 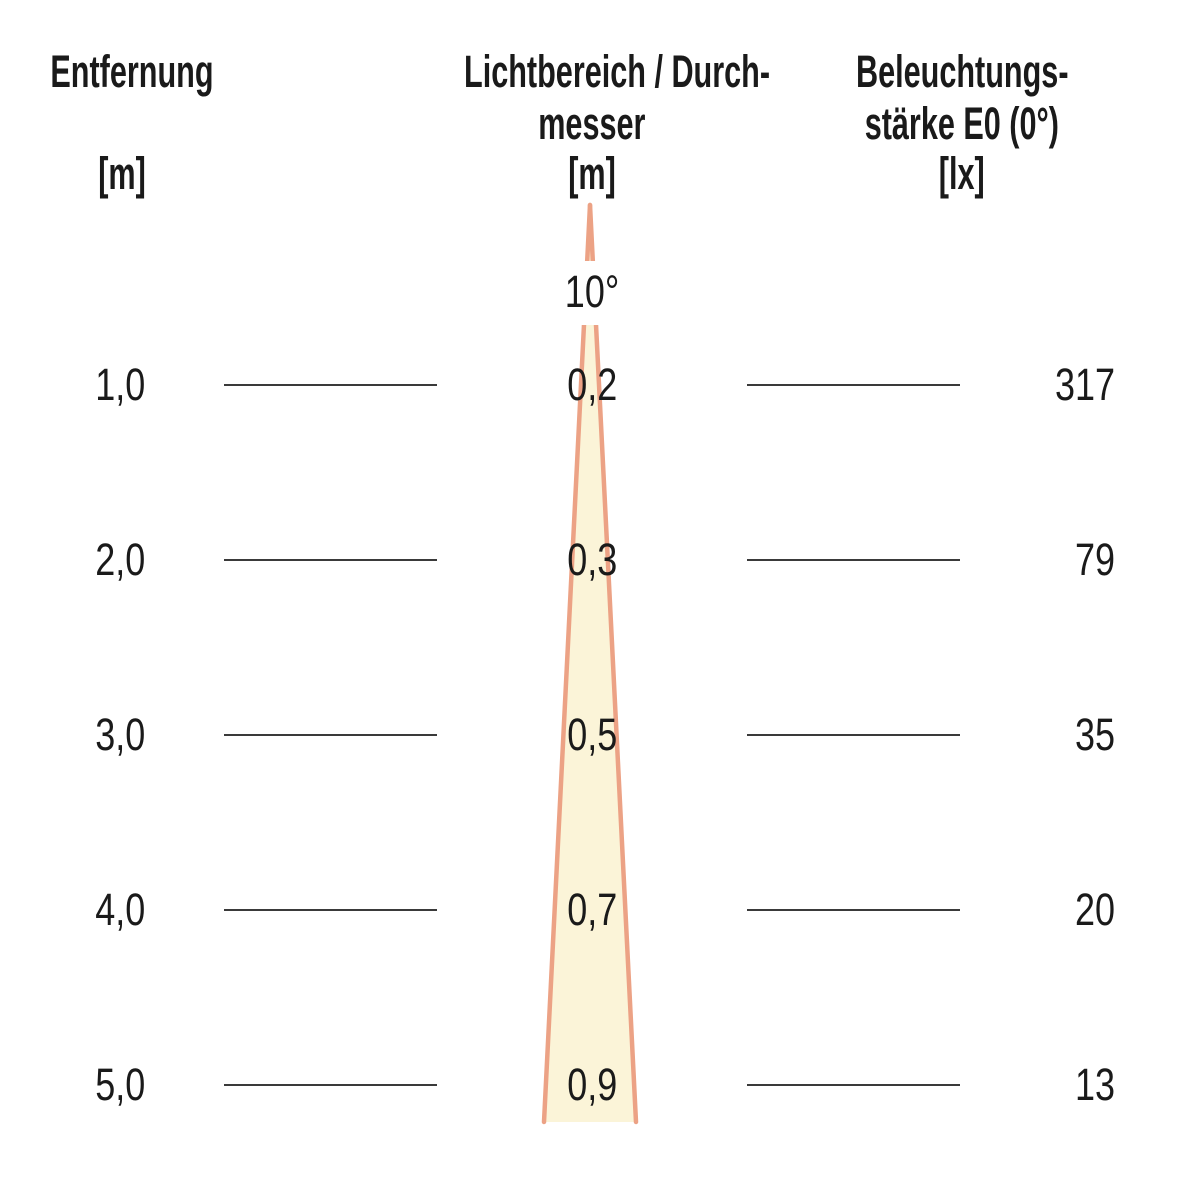 I want to click on header-diameter-line1: Lichtbereich / Durch-, so click(x=617, y=71).